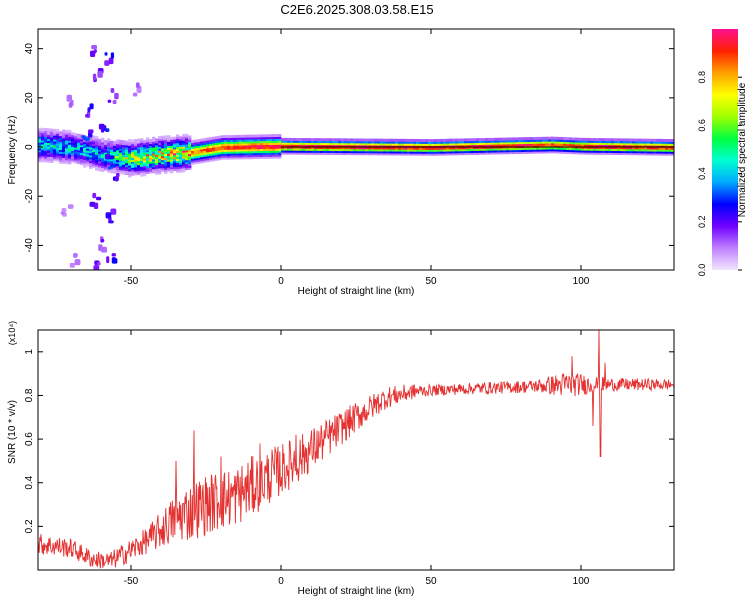 This screenshot has height=600, width=750. What do you see at coordinates (131, 281) in the screenshot?
I see `x-tick-label: -50` at bounding box center [131, 281].